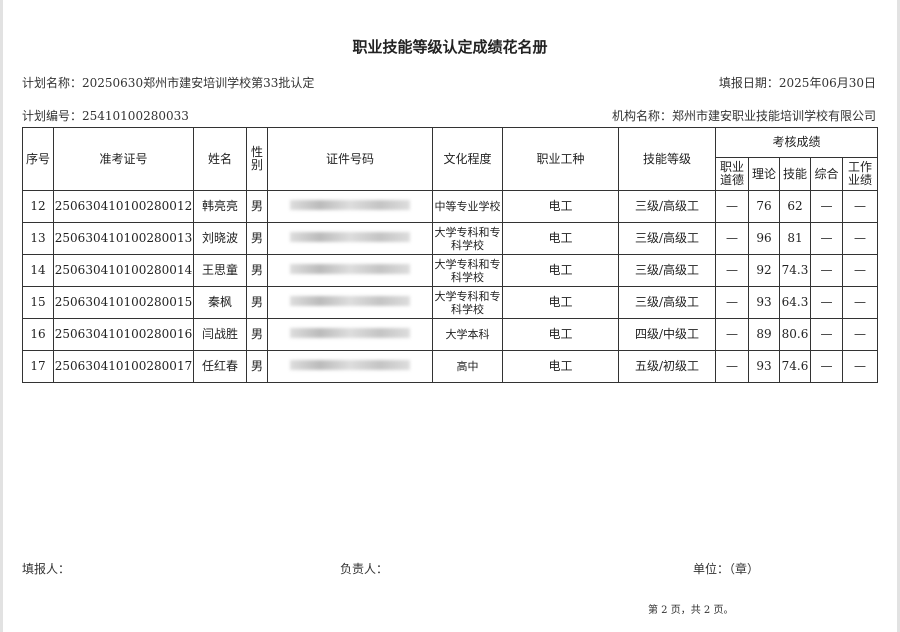 This screenshot has width=900, height=632. What do you see at coordinates (467, 206) in the screenshot?
I see `cell-education: 中等专业学校` at bounding box center [467, 206].